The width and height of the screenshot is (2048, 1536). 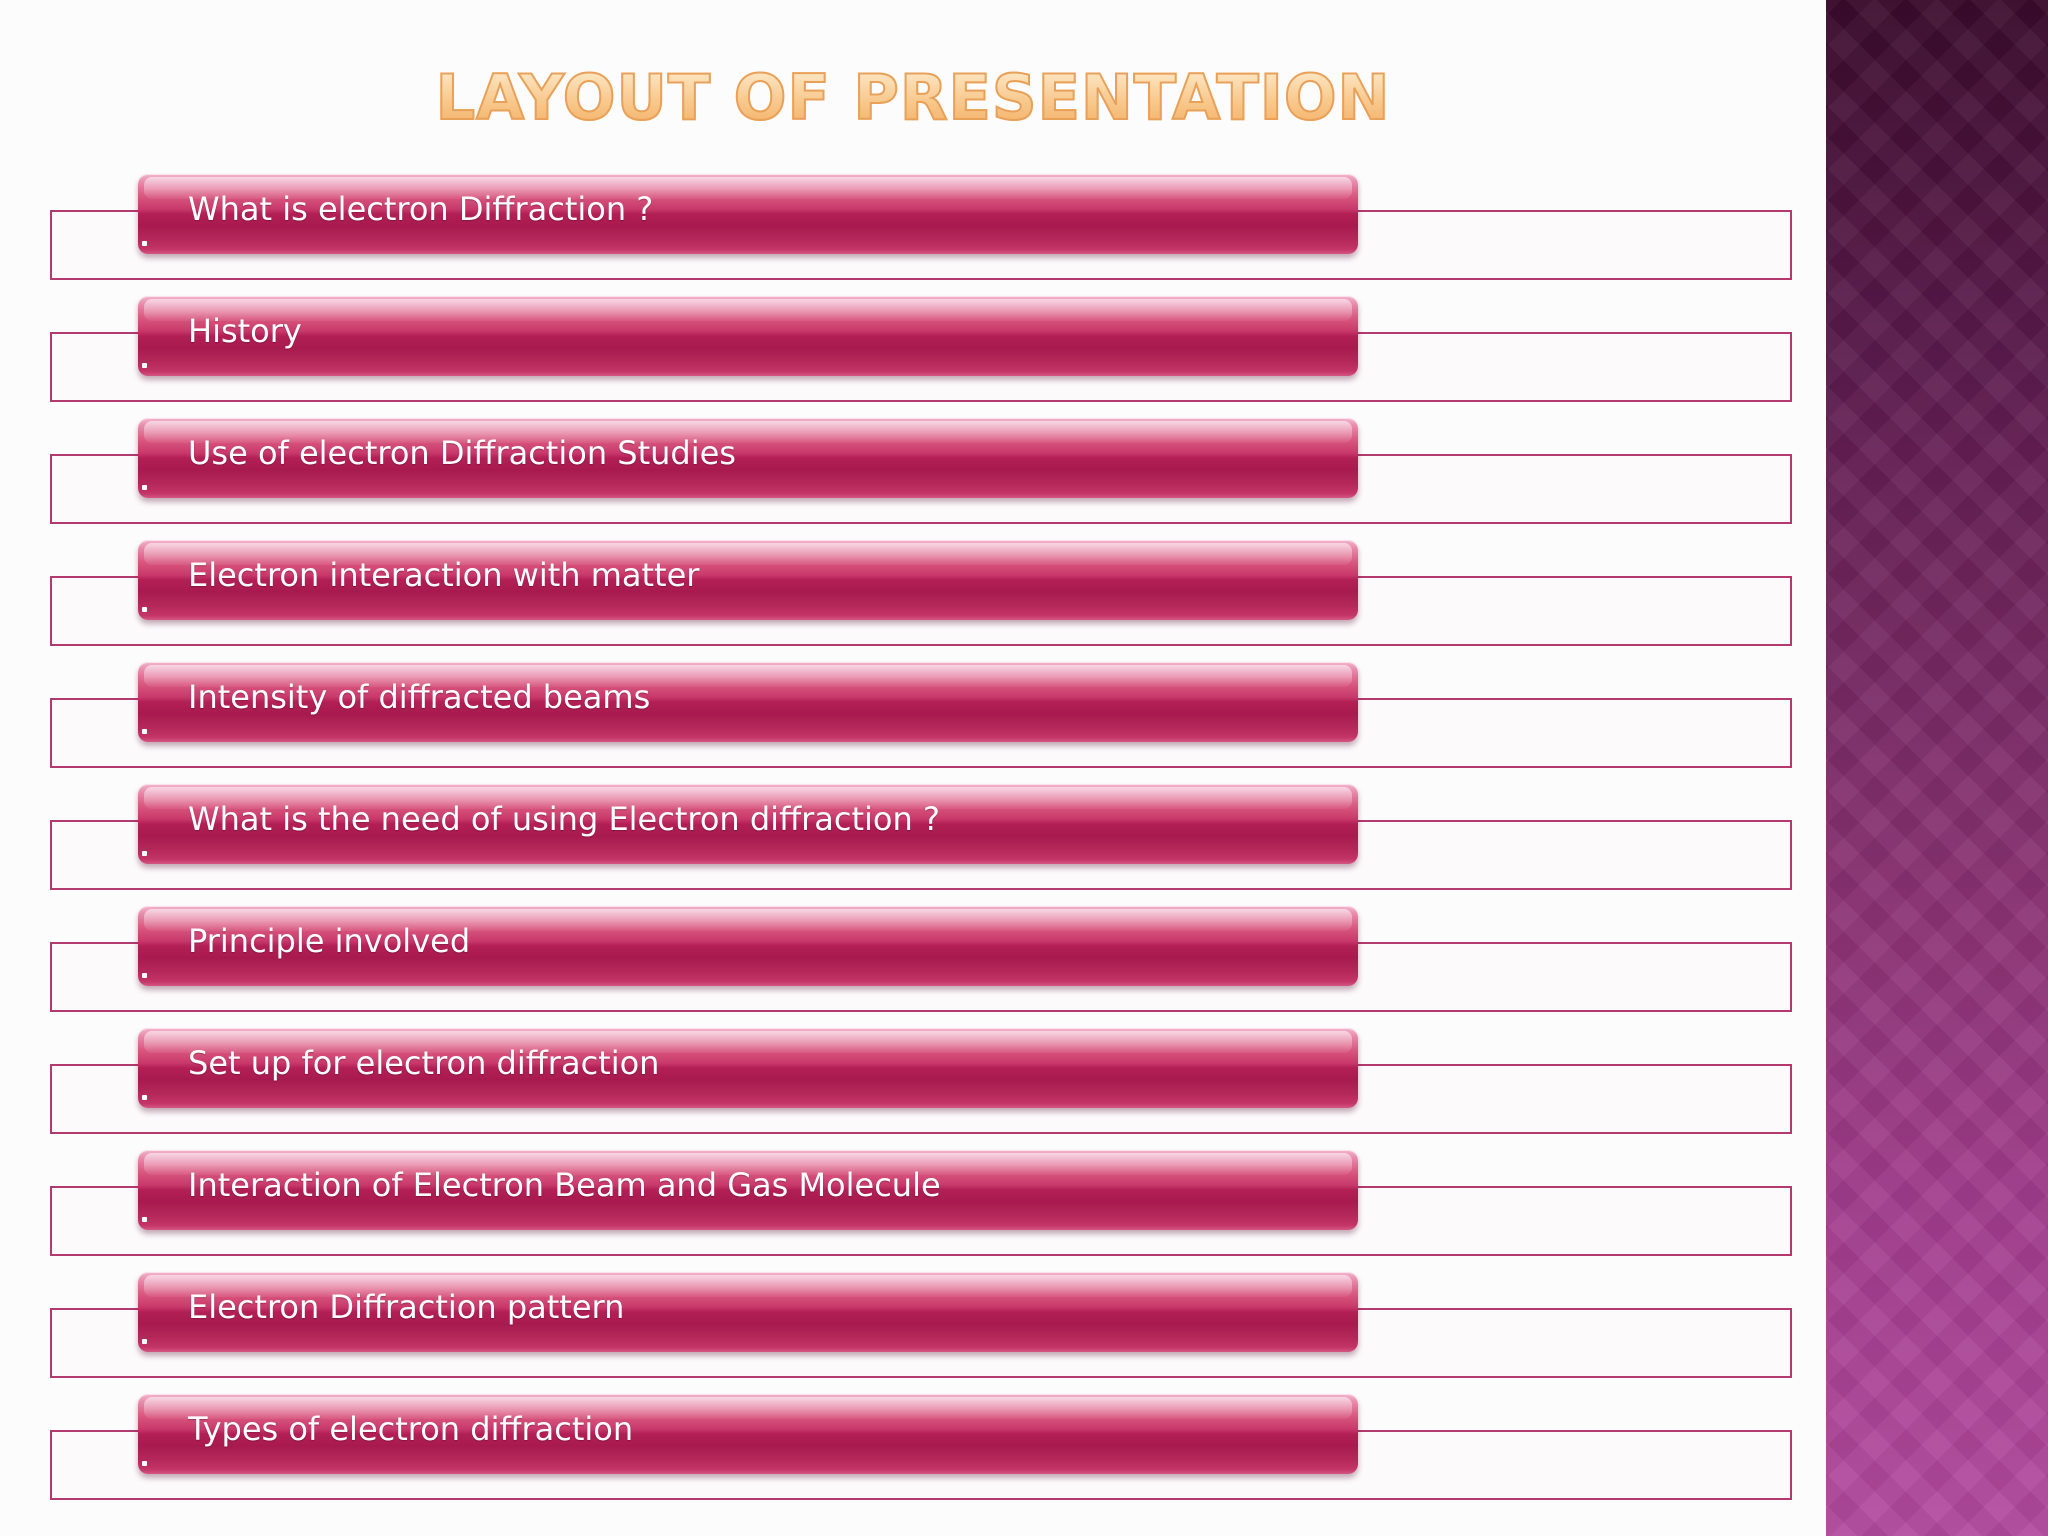 I want to click on agenda-item: Electron Diffraction pattern, so click(x=913, y=1327).